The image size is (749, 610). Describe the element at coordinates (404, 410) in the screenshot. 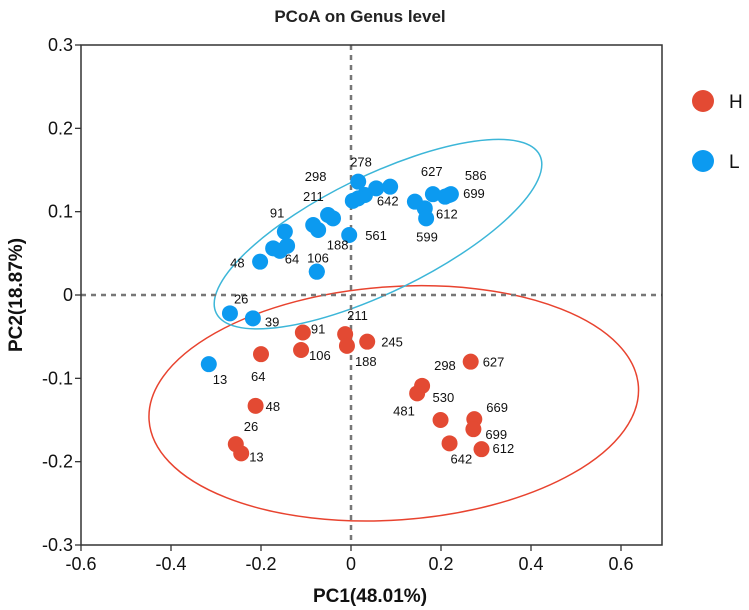

I see `point-label: 481` at that location.